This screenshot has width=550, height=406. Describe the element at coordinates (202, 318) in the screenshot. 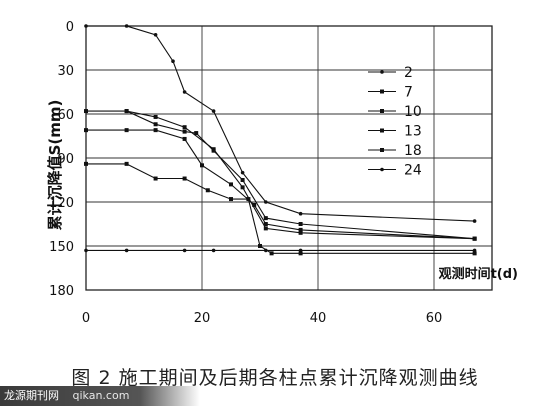

I see `x-tick-label: 20` at that location.